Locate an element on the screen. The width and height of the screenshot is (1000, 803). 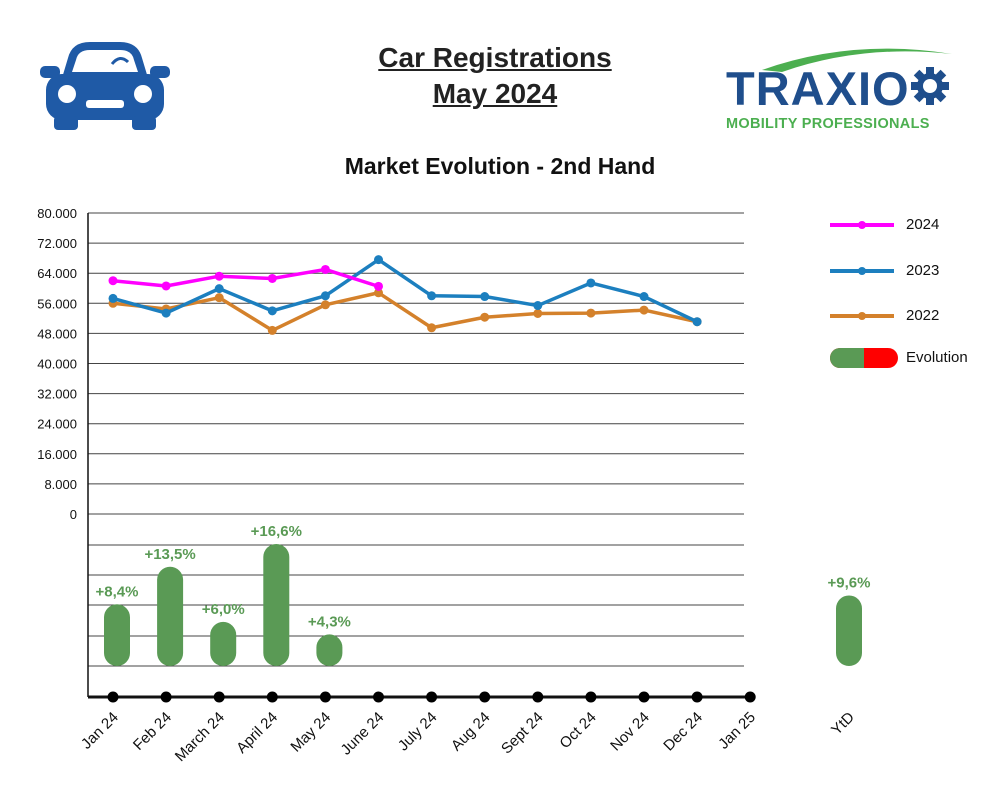
ytd-pill-label: +9,6% is located at coordinates (849, 582).